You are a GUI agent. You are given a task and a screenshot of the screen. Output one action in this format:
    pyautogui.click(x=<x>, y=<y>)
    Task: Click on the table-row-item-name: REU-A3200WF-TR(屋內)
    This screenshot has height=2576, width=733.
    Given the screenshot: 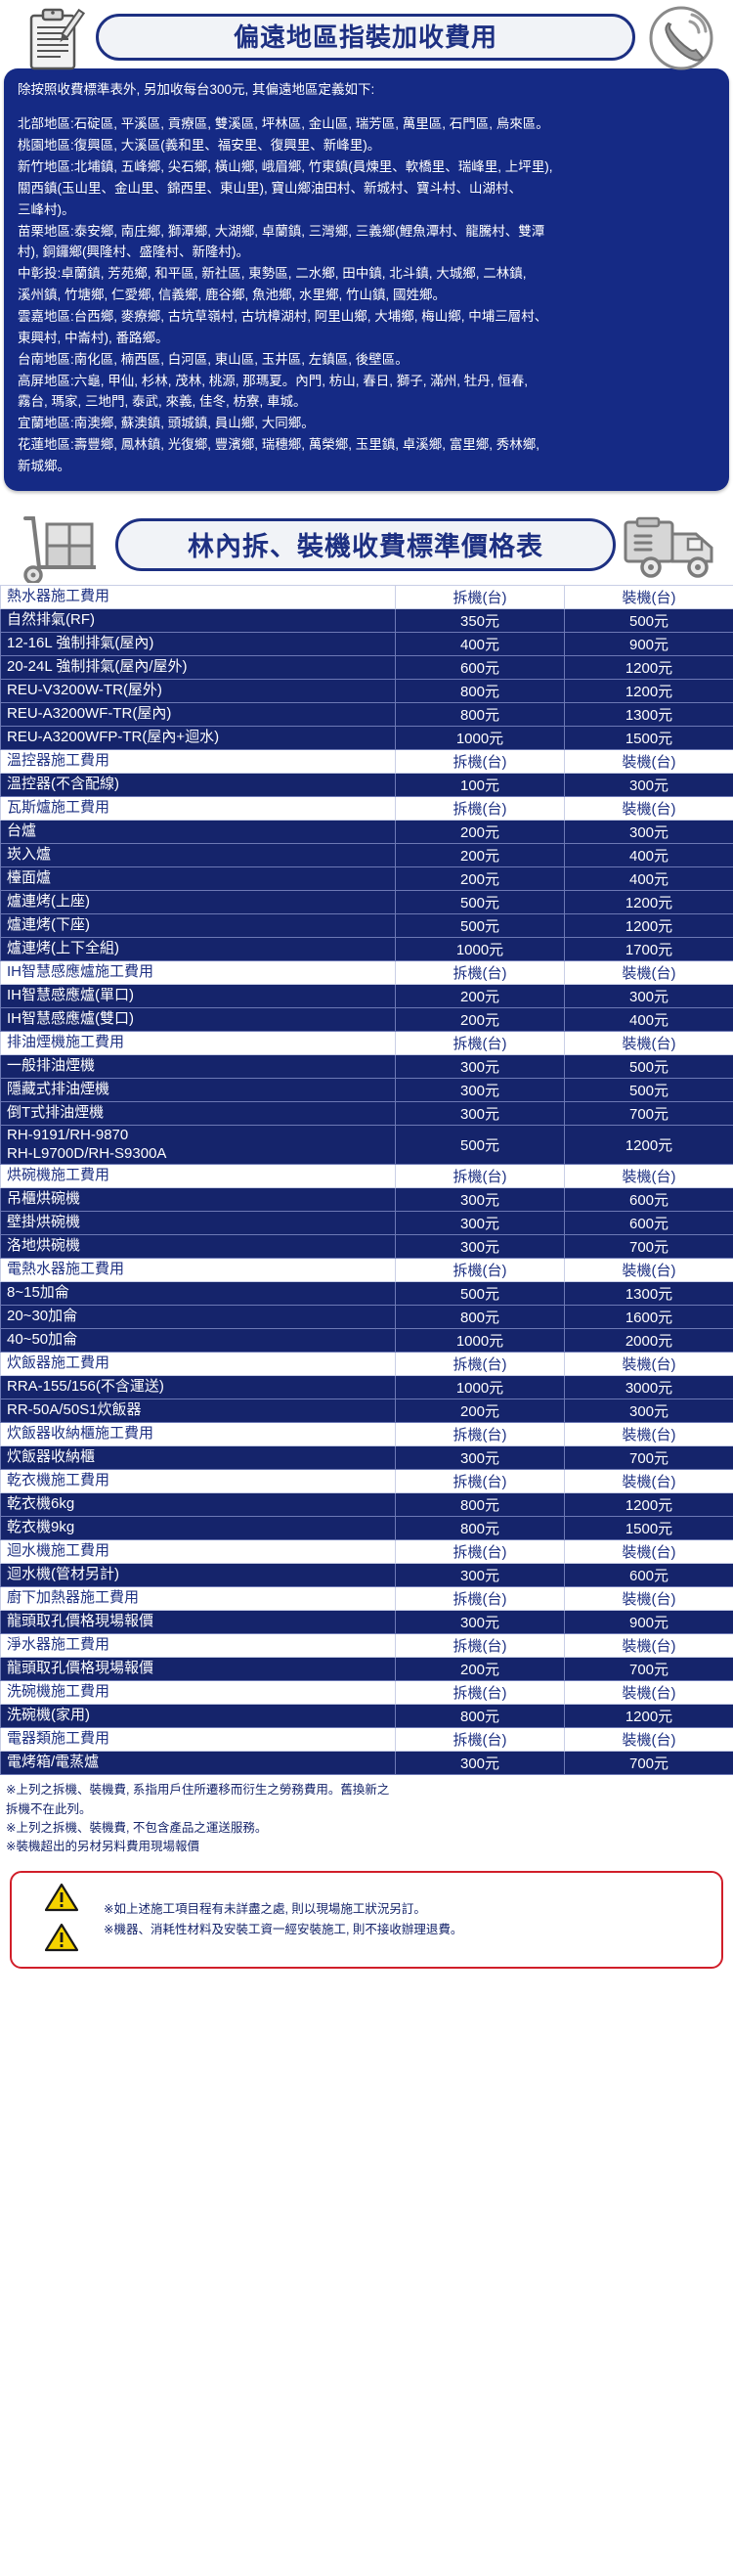 What is the action you would take?
    pyautogui.click(x=198, y=714)
    